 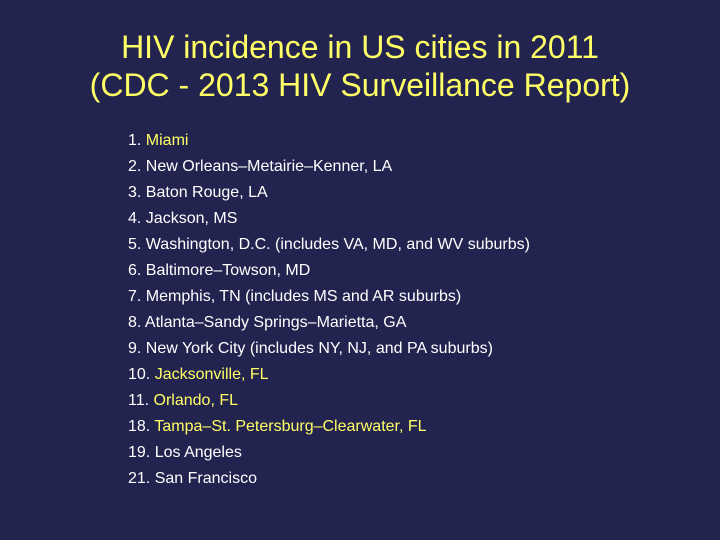 I want to click on city-rank: 3., so click(x=135, y=192).